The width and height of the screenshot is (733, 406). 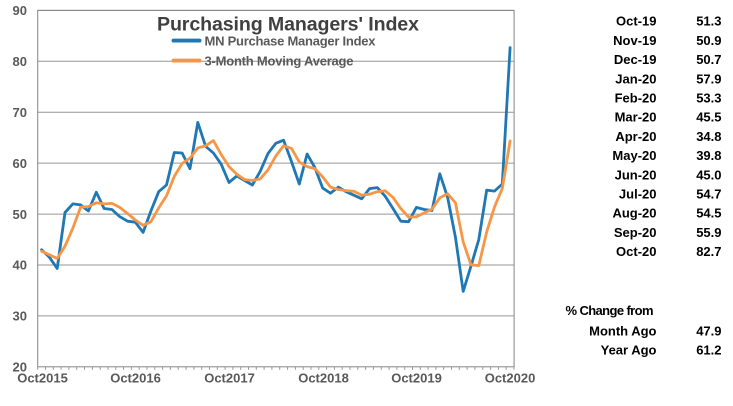 I want to click on svg-text: Nov-19, so click(x=634, y=40).